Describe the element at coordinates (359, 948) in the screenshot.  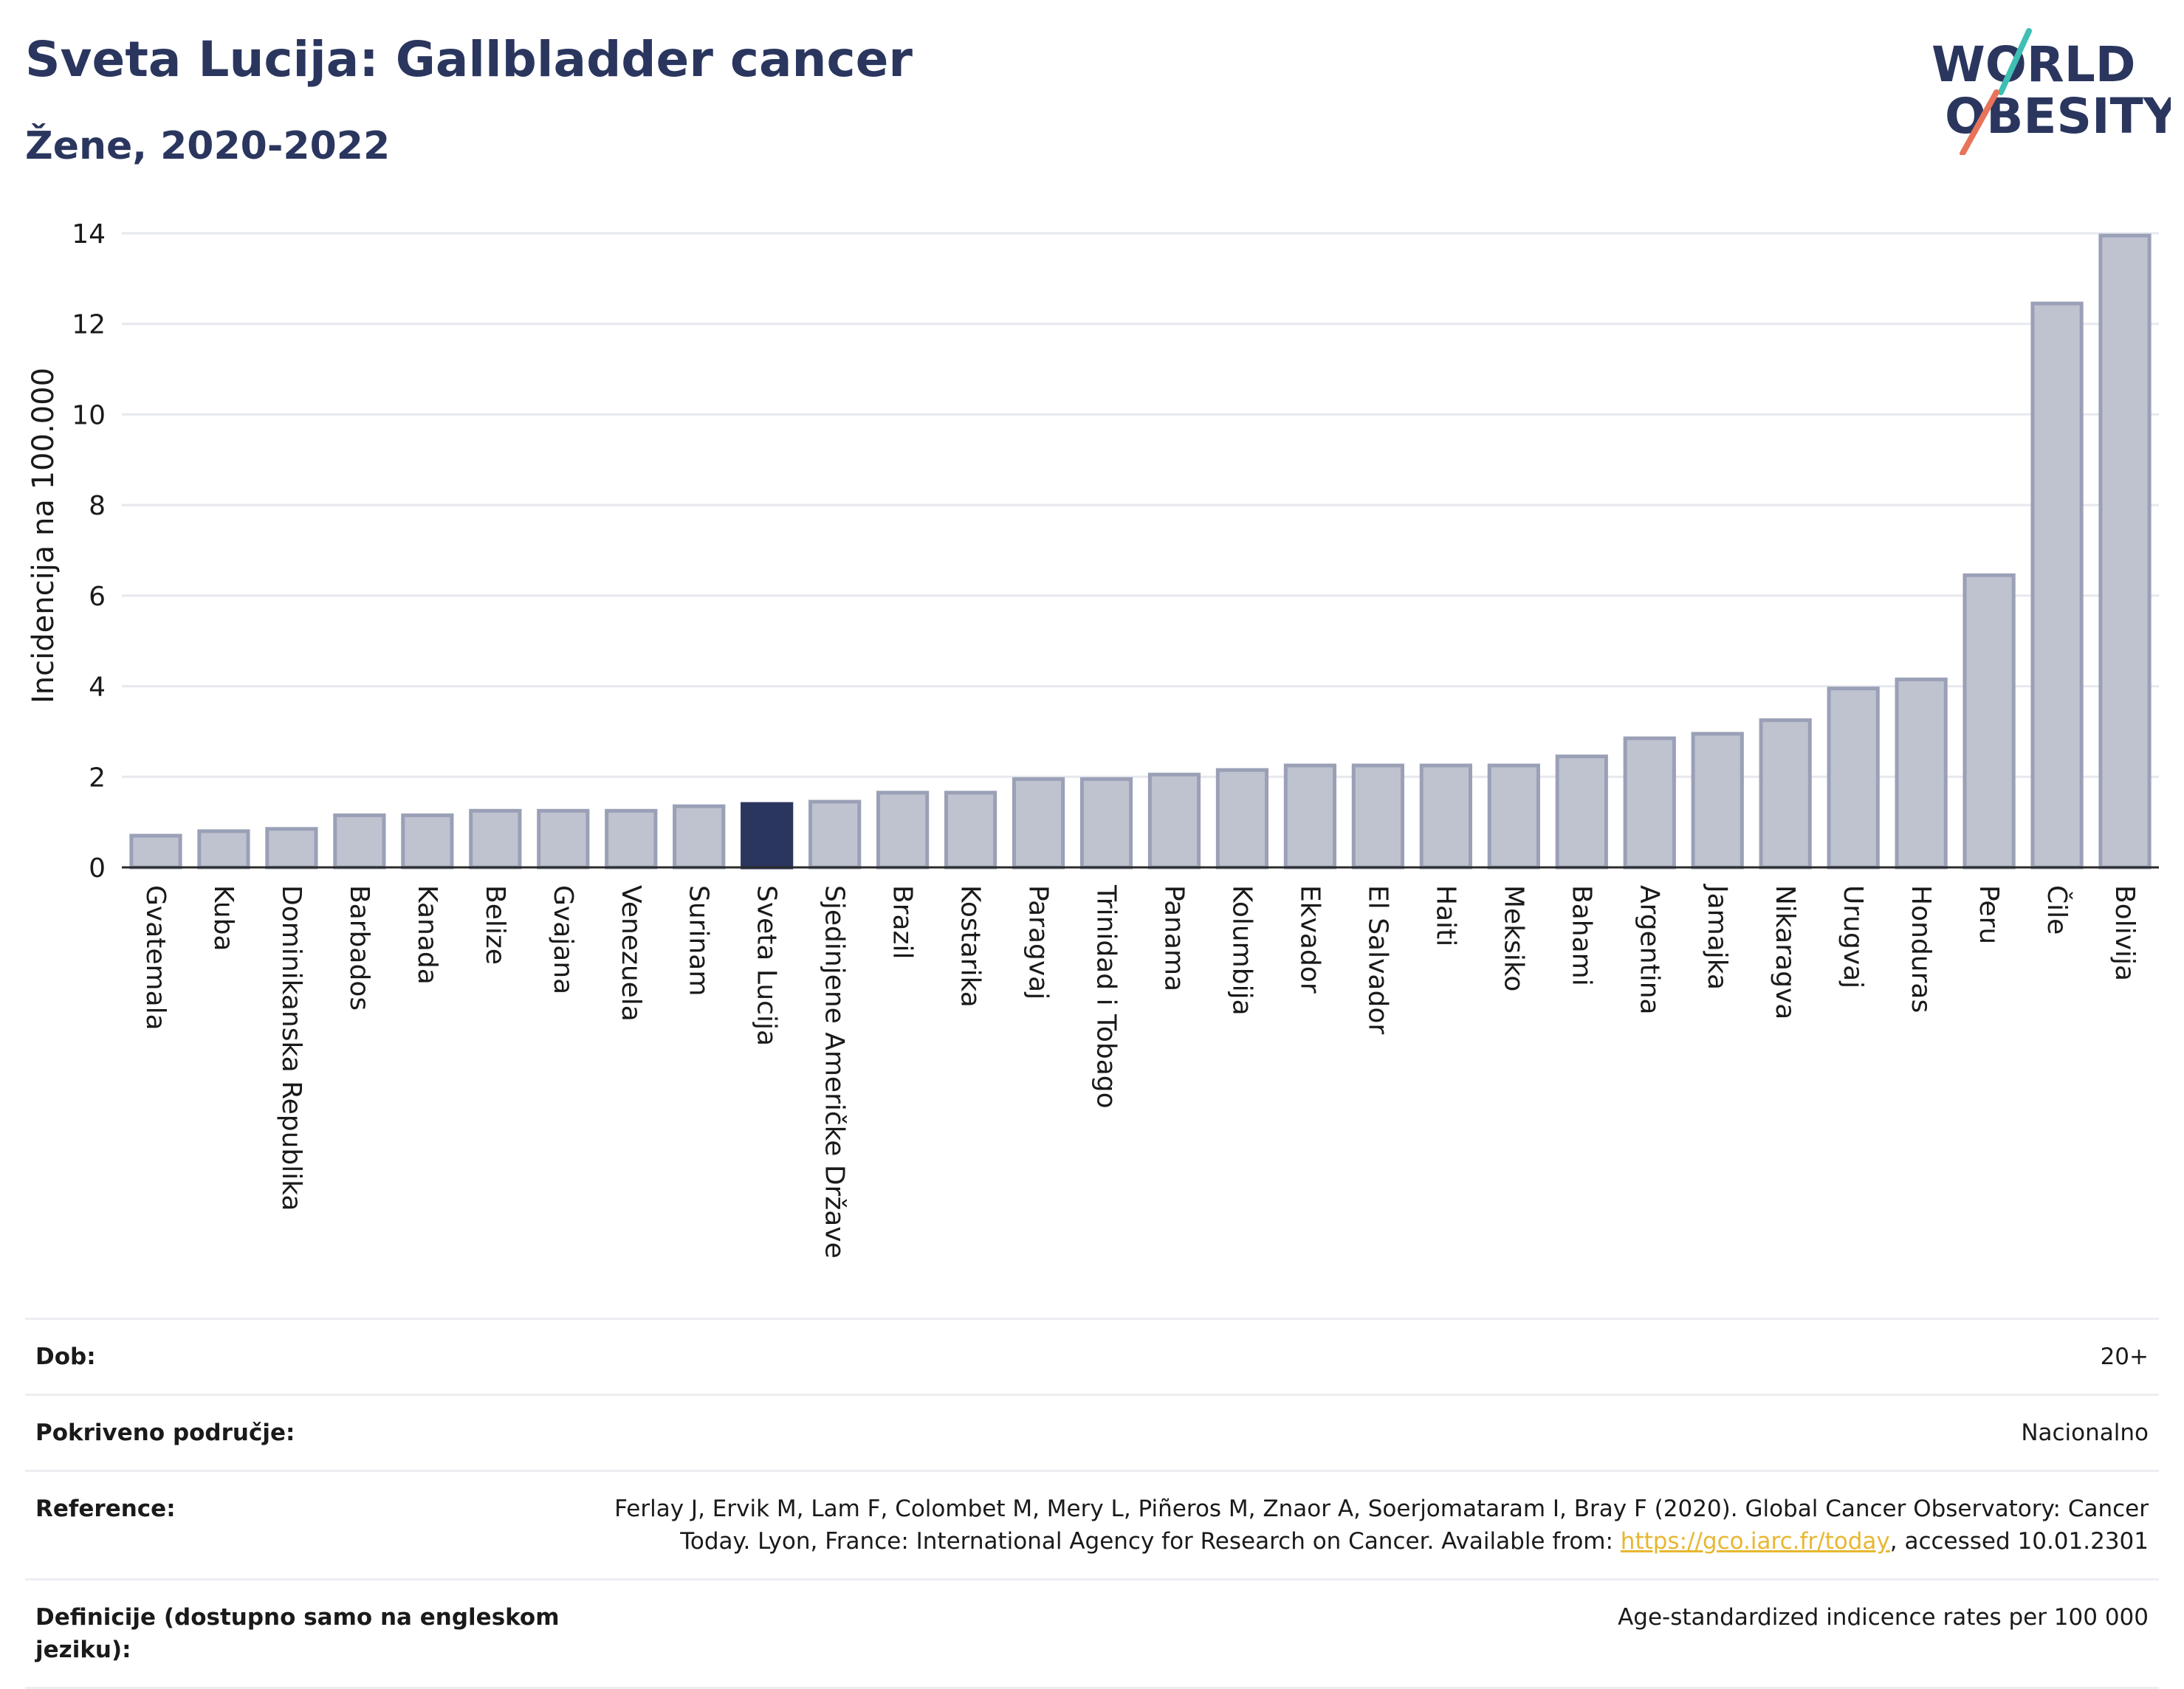
I see `x-tick-label: Barbados` at that location.